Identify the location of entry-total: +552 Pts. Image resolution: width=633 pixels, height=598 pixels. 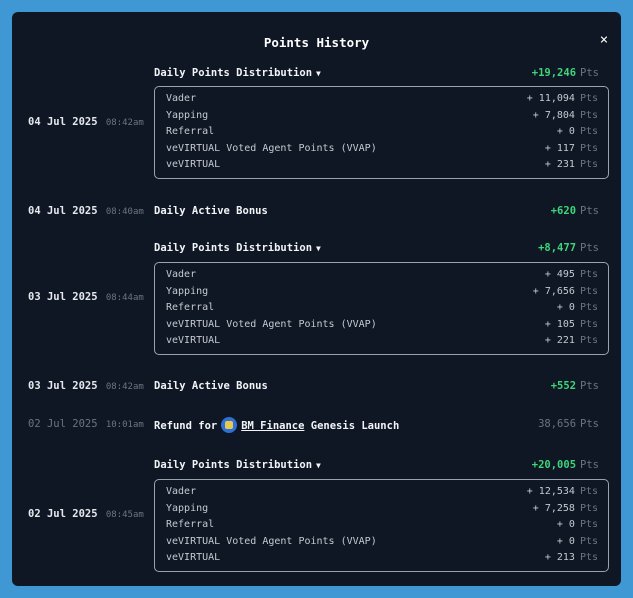
(575, 386).